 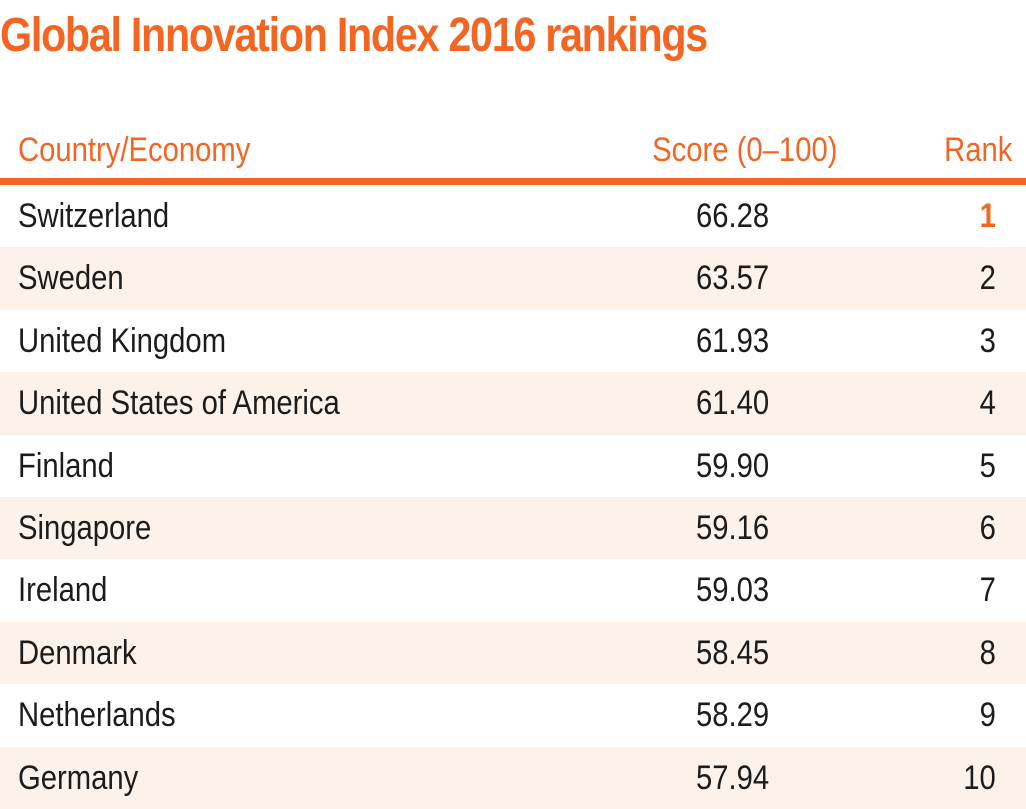 I want to click on score-cell: 59.03, so click(x=733, y=590).